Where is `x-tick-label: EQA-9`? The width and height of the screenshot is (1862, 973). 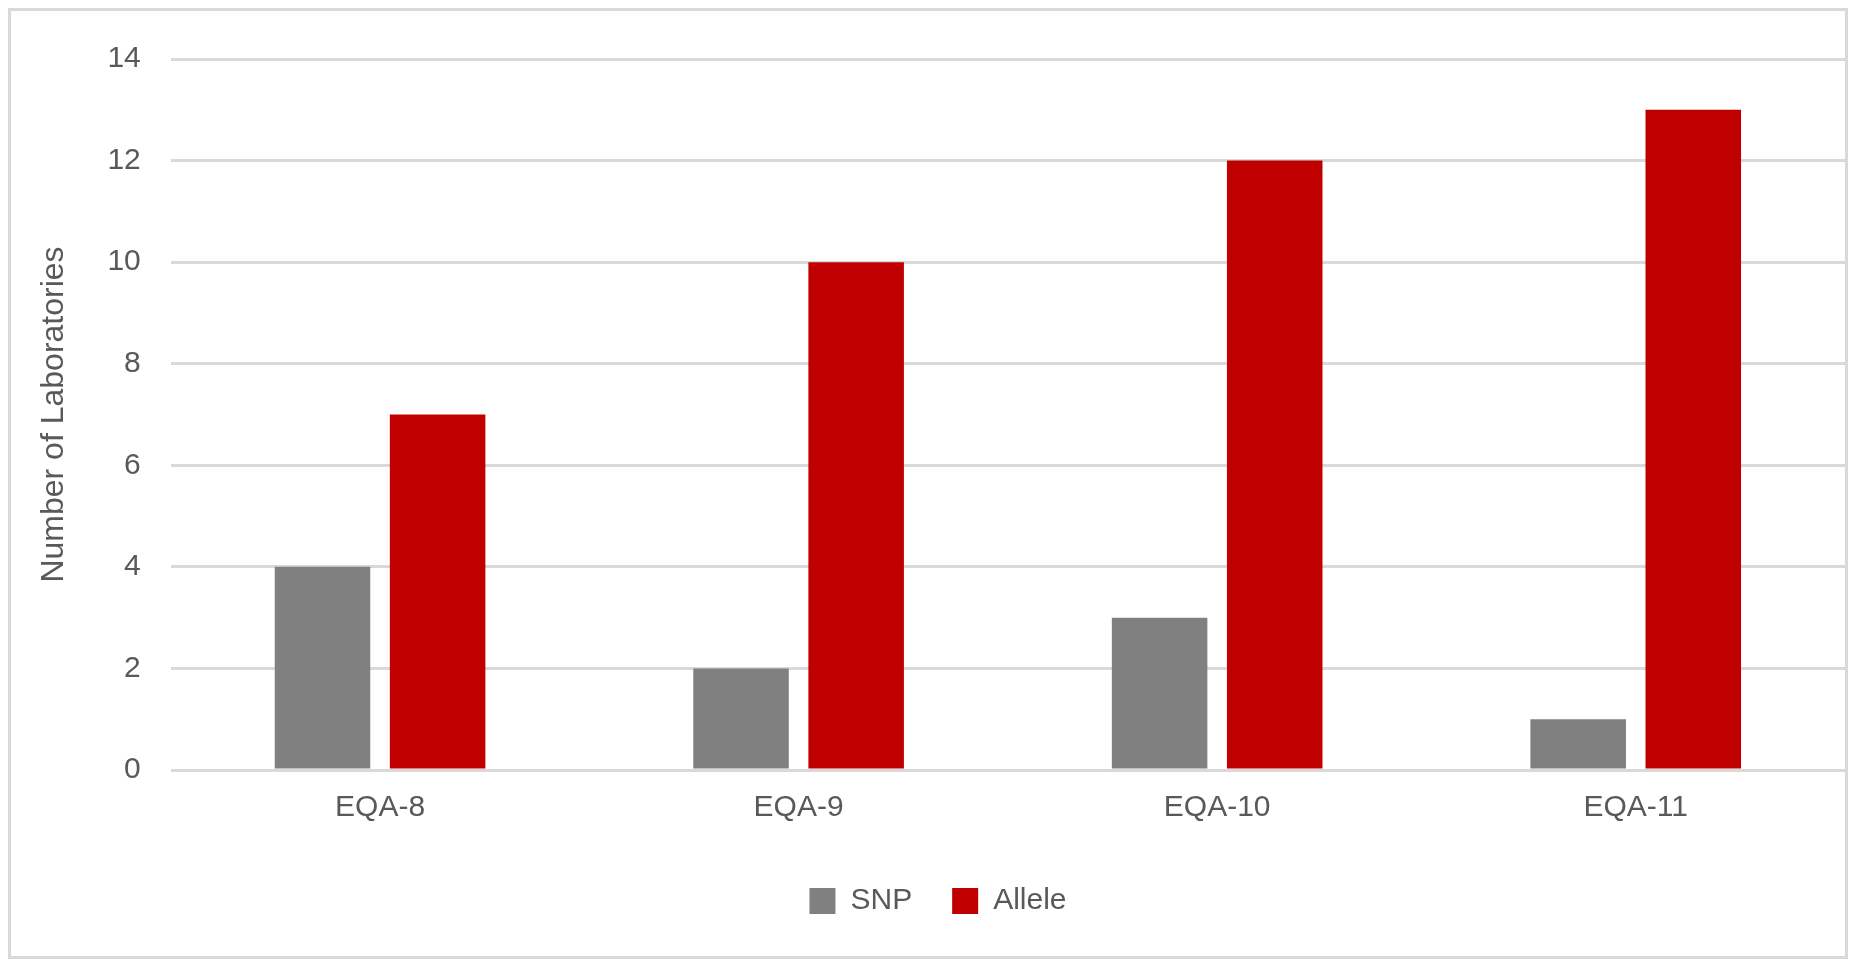
x-tick-label: EQA-9 is located at coordinates (798, 806).